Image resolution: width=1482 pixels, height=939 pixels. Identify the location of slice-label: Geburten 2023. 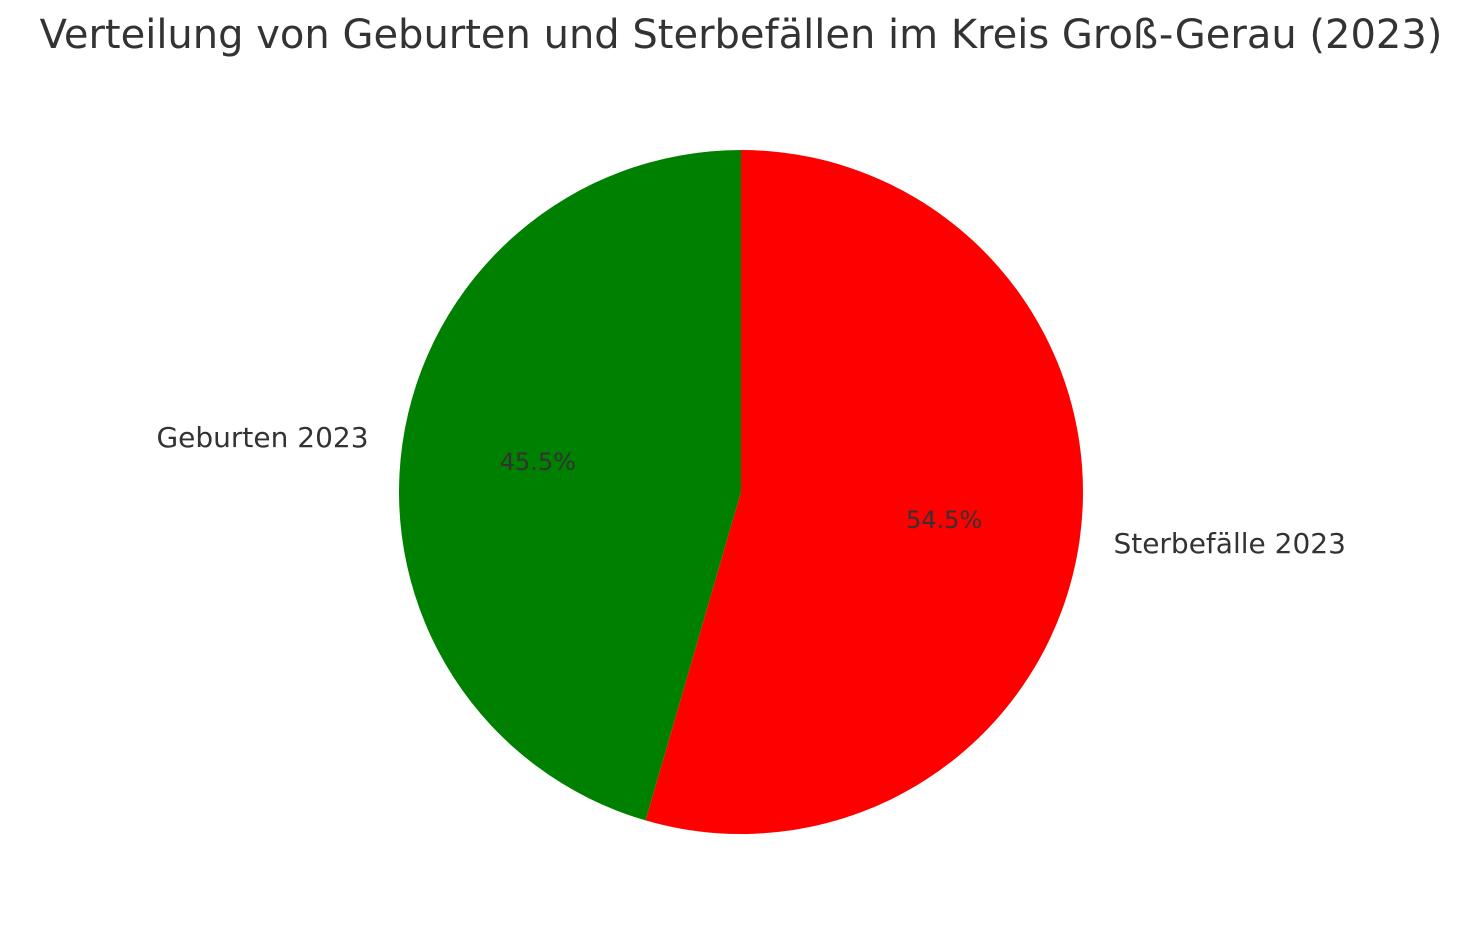
(262, 437).